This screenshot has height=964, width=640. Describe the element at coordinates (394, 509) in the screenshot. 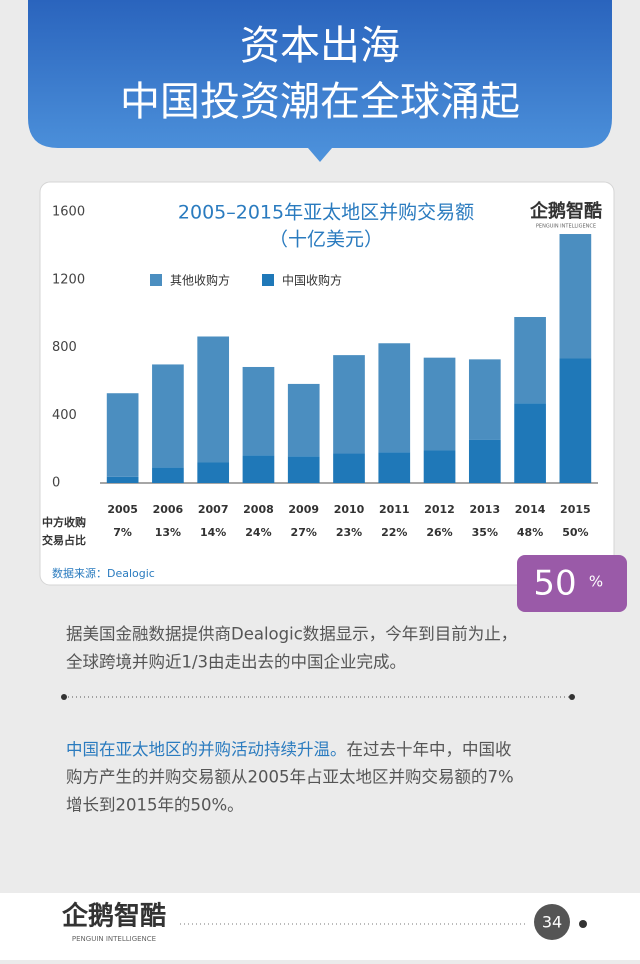

I see `x-tick-label: 2011` at that location.